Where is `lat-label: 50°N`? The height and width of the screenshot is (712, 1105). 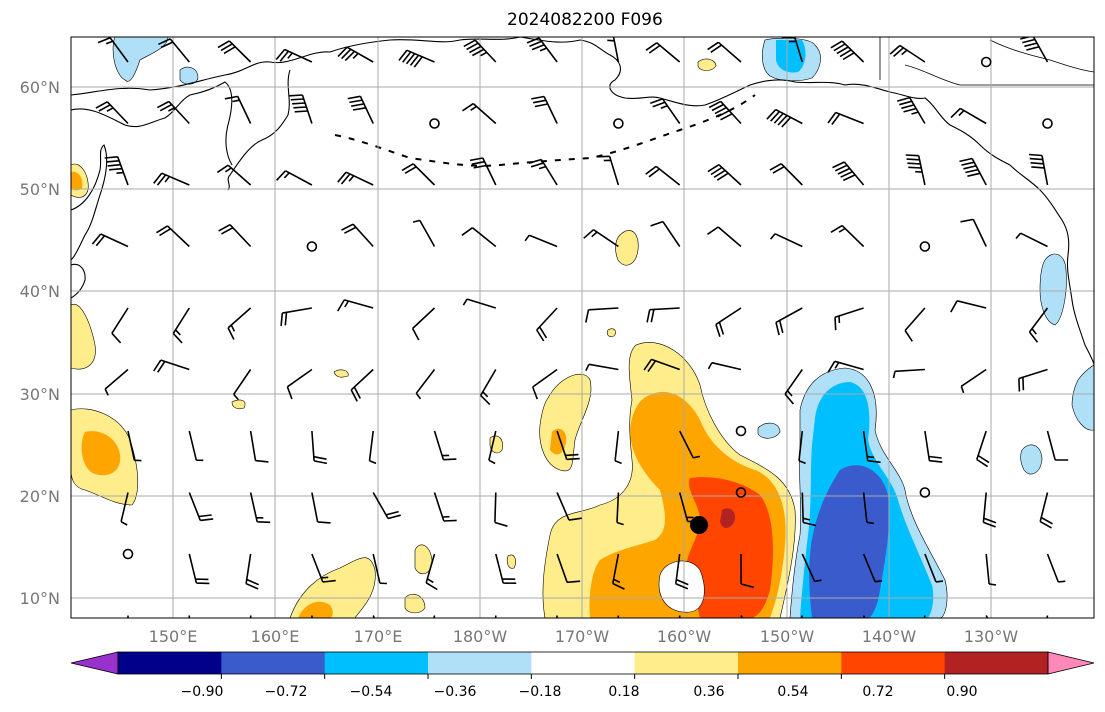 lat-label: 50°N is located at coordinates (40, 189).